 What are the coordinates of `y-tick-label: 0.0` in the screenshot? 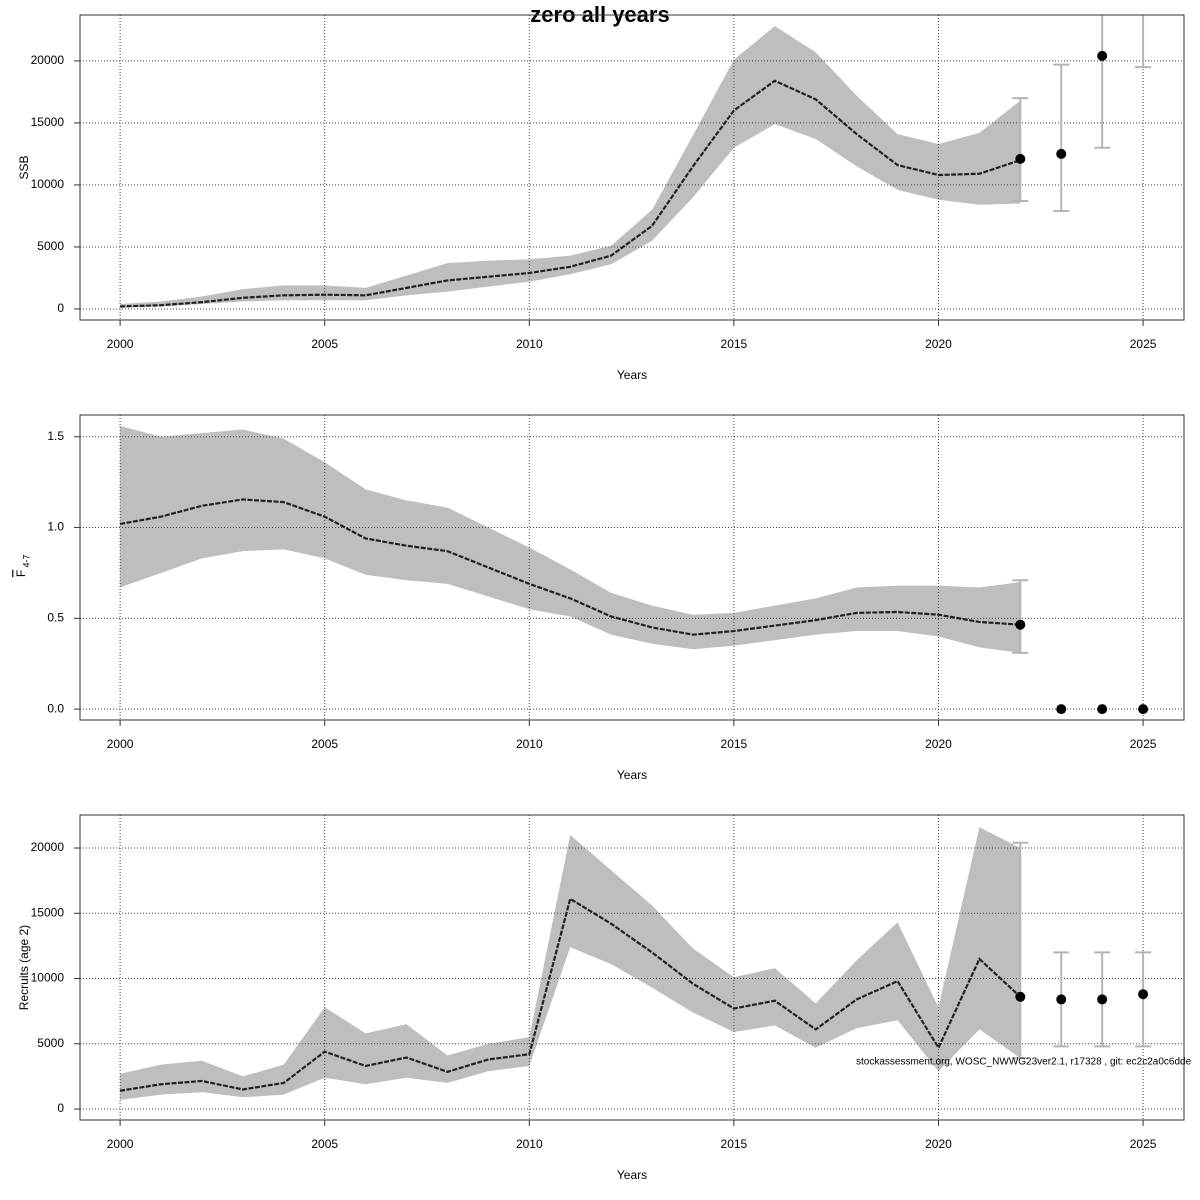 It's located at (55, 708).